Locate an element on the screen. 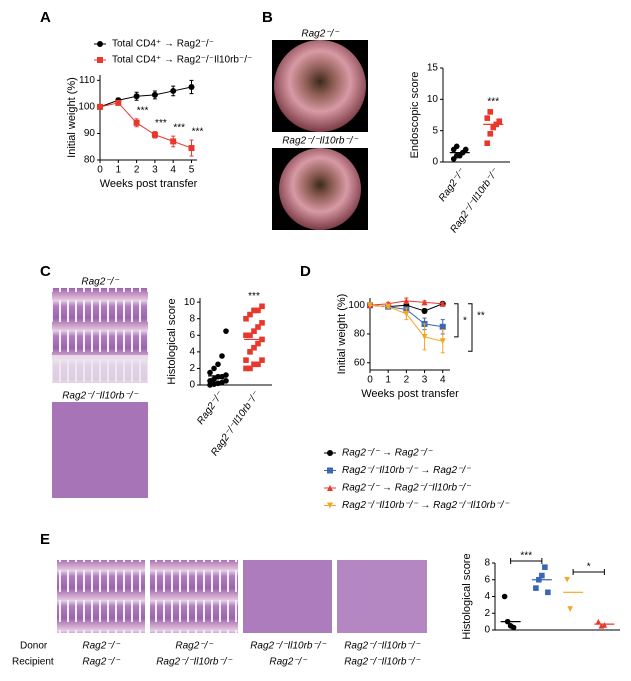 The width and height of the screenshot is (631, 681). histology-image is located at coordinates (101, 596).